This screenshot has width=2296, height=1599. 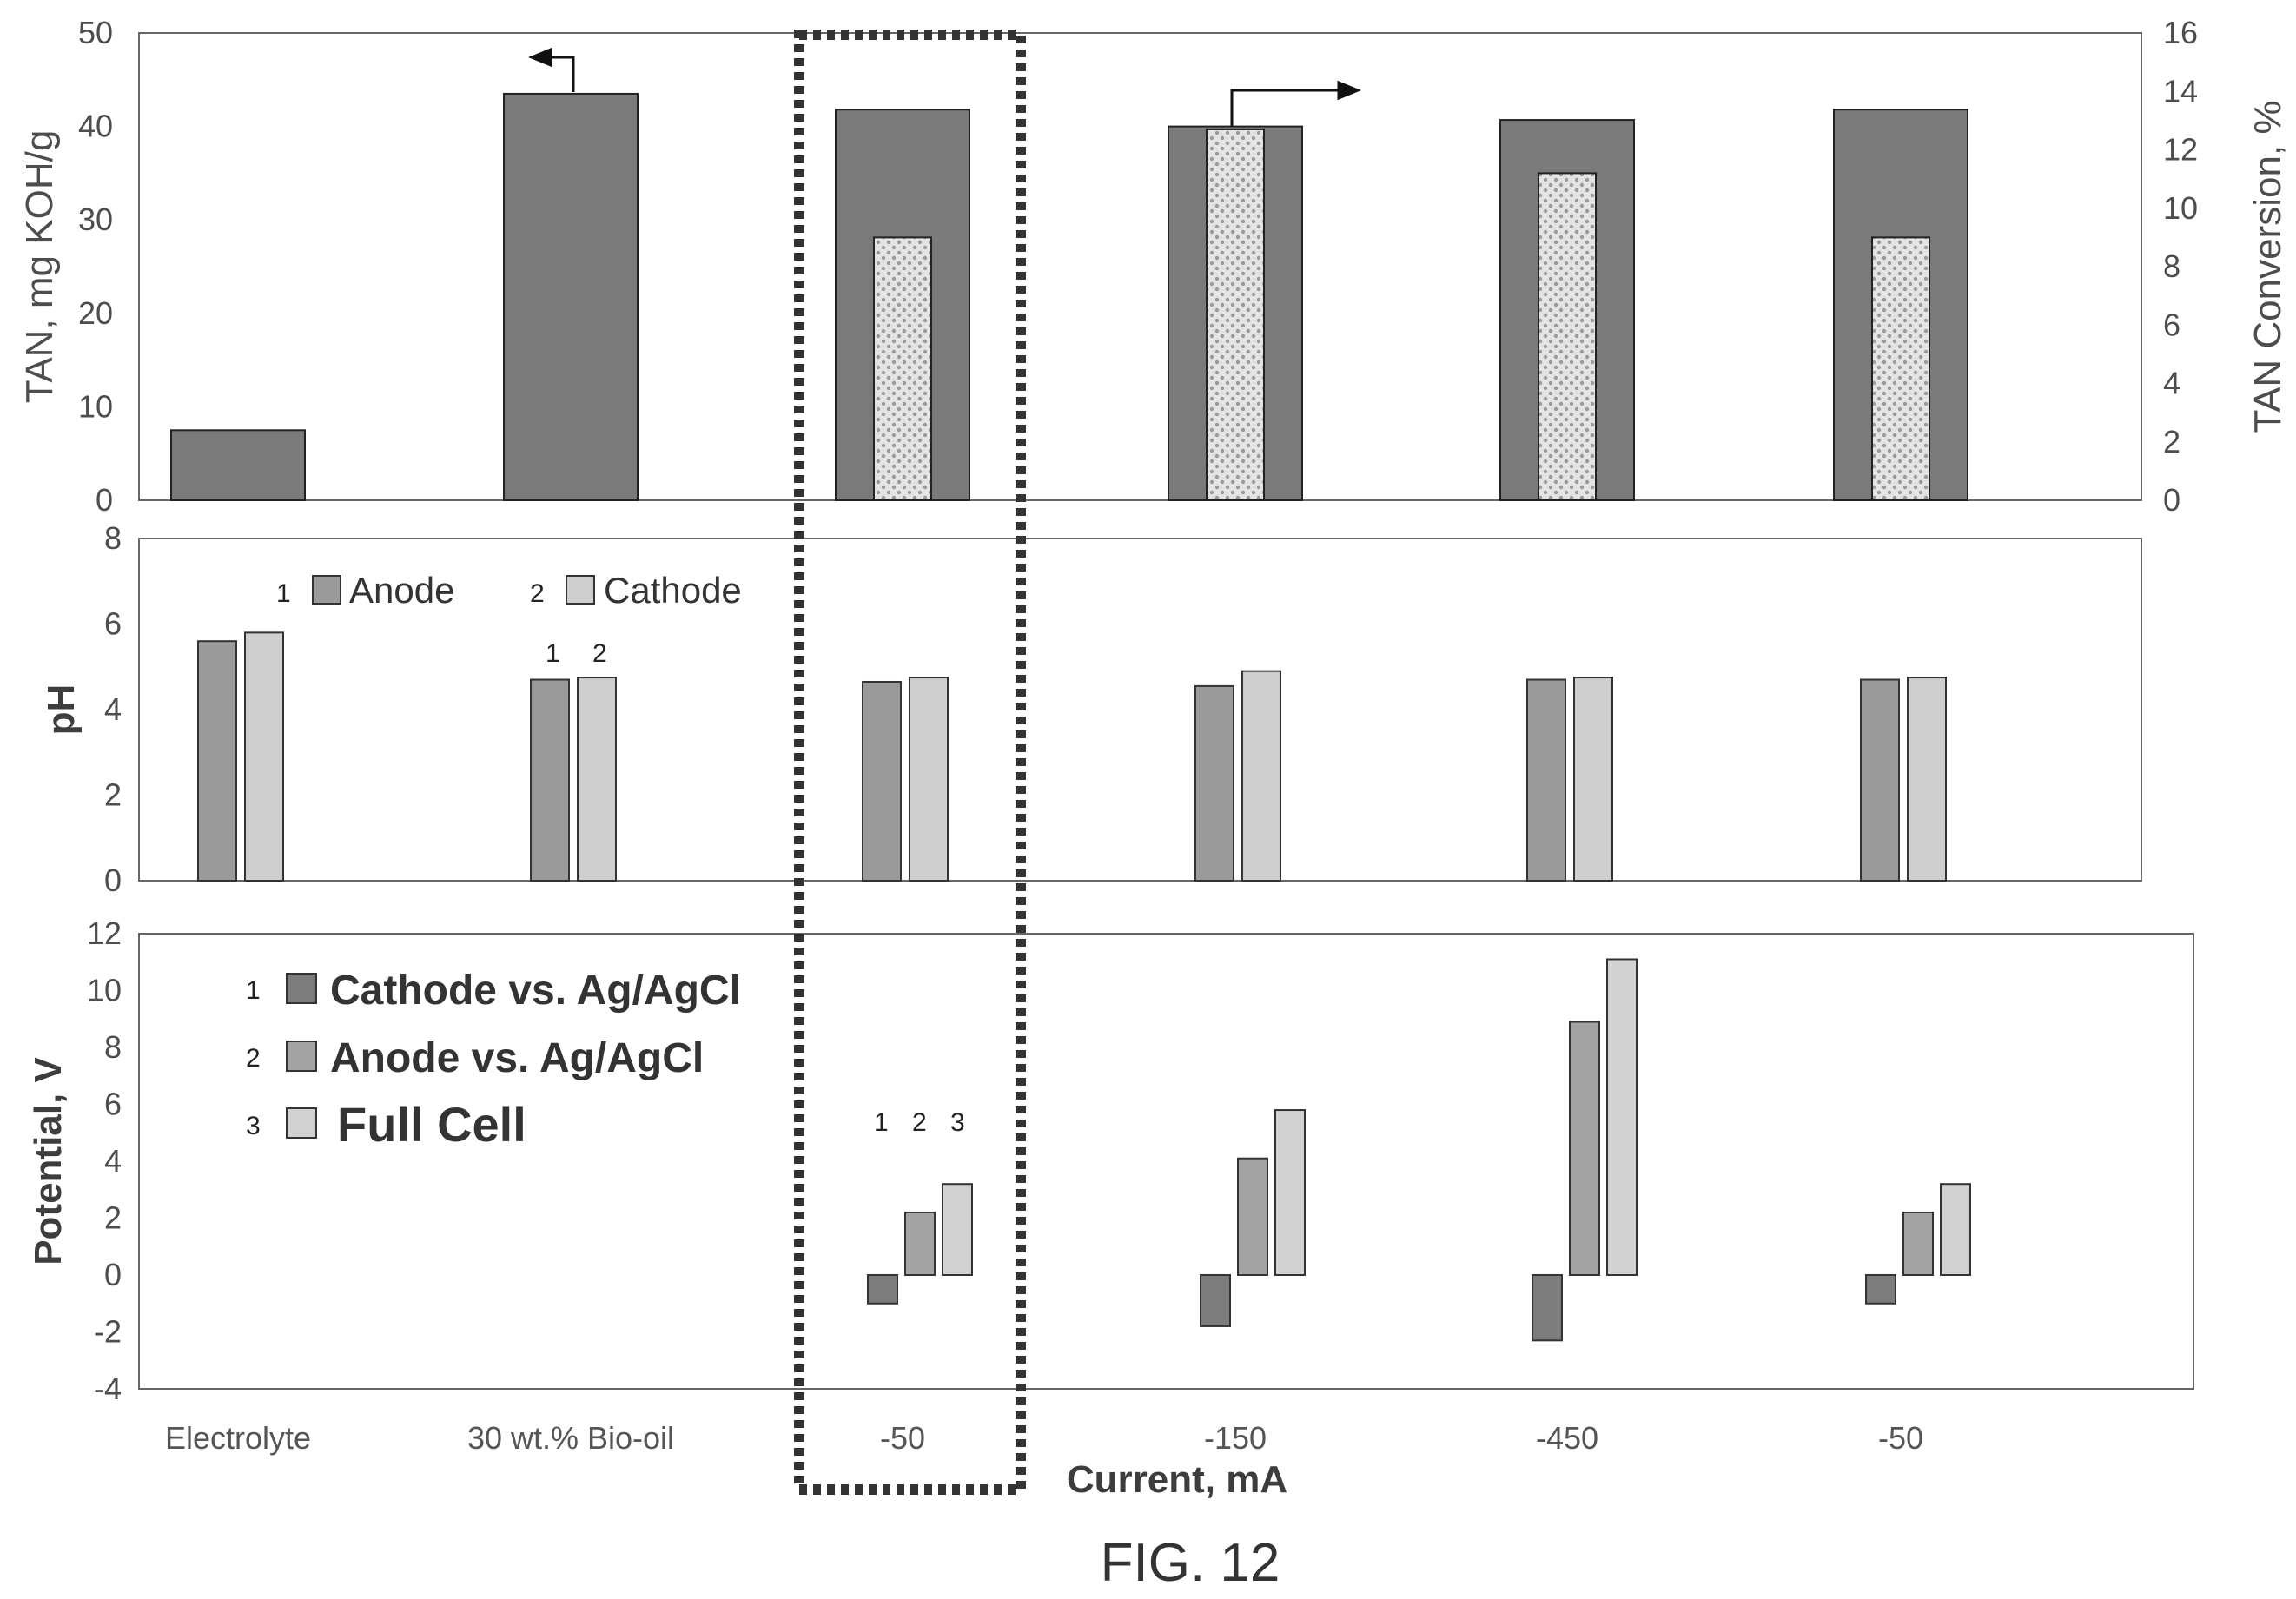 What do you see at coordinates (553, 653) in the screenshot?
I see `ph-bar-number-1: 1` at bounding box center [553, 653].